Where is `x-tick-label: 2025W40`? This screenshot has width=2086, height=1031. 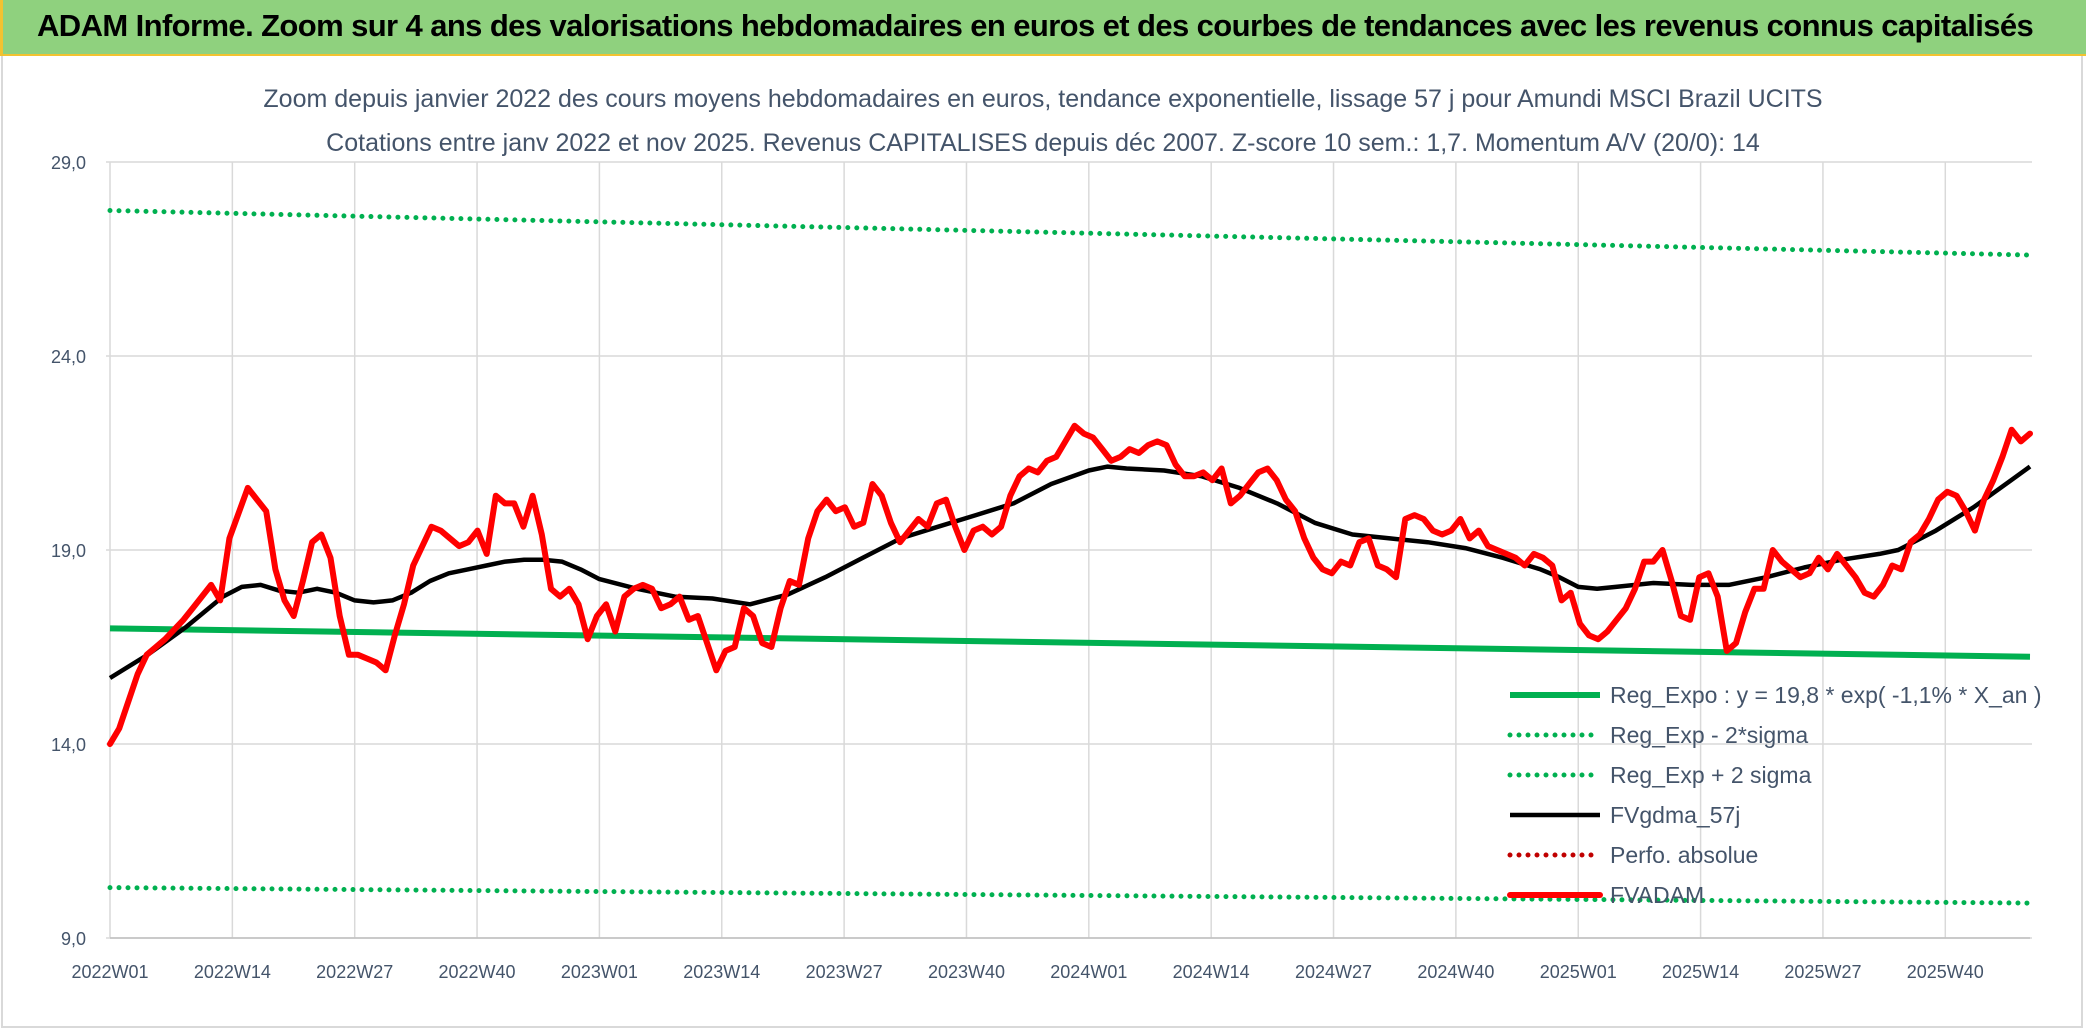
x-tick-label: 2025W40 is located at coordinates (1945, 972).